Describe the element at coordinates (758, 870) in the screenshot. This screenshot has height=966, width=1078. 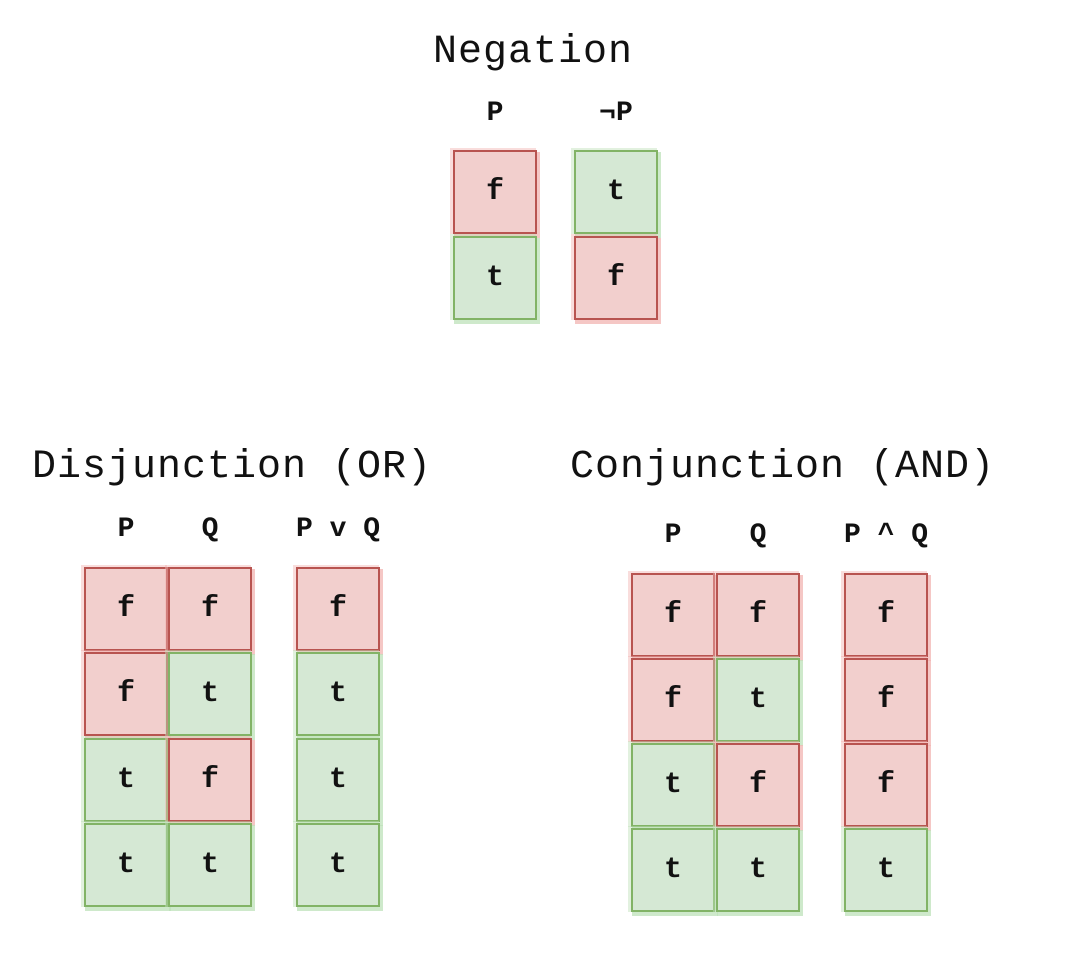
I see `conjunction-q-row4-cell: t` at that location.